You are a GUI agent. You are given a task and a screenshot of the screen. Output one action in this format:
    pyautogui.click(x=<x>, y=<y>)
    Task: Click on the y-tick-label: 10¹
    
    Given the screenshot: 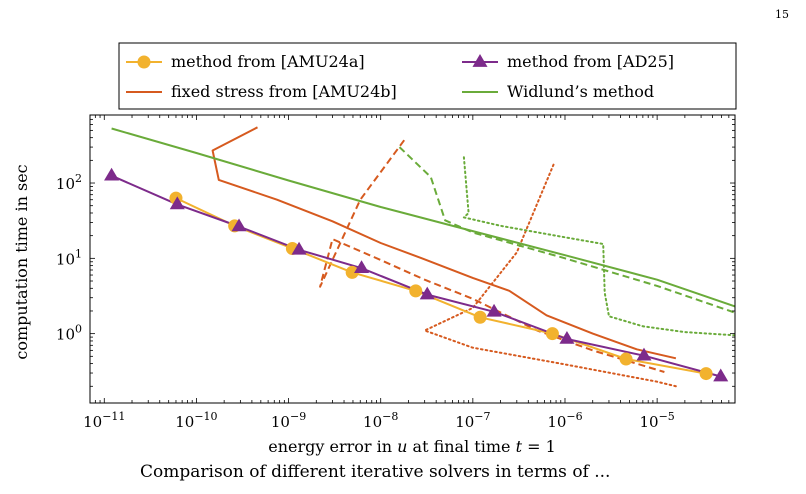 What is the action you would take?
    pyautogui.click(x=69, y=257)
    